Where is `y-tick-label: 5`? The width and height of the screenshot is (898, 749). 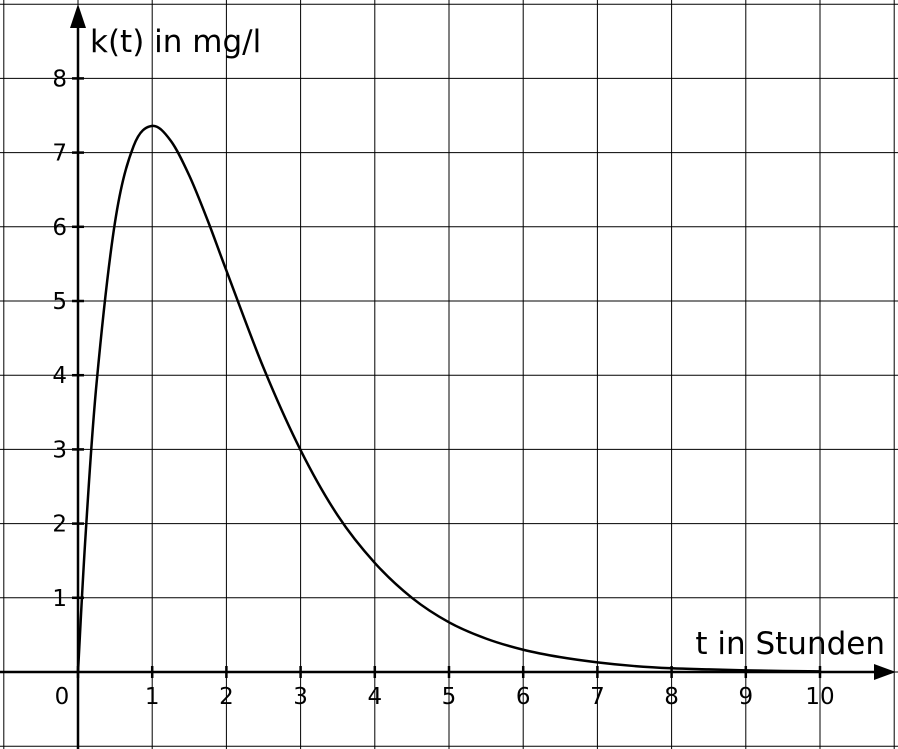 y-tick-label: 5 is located at coordinates (59, 302).